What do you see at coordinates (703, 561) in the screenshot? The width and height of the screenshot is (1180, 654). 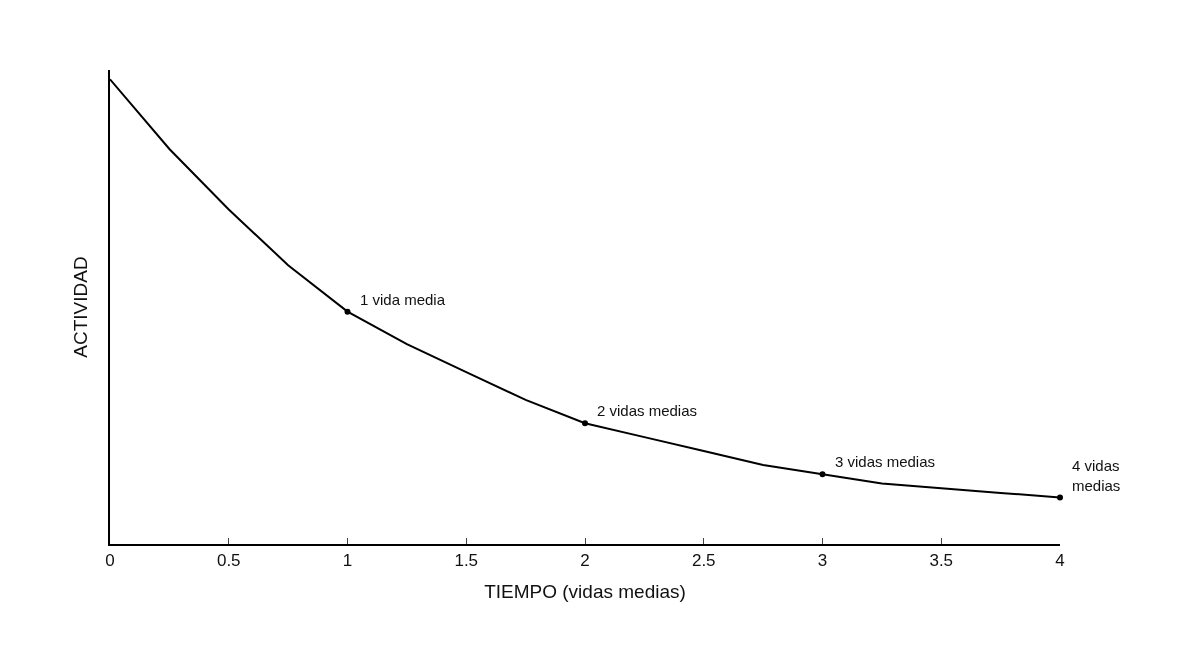 I see `x-tick-label: 2.5` at bounding box center [703, 561].